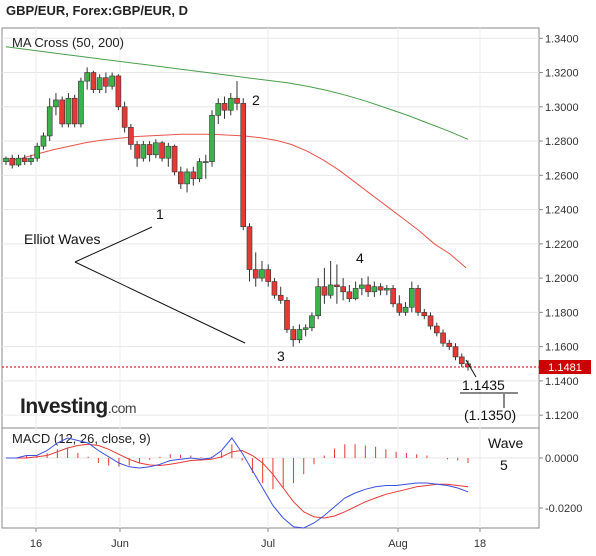  What do you see at coordinates (563, 509) in the screenshot?
I see `macd-tick-label: -0.0200` at bounding box center [563, 509].